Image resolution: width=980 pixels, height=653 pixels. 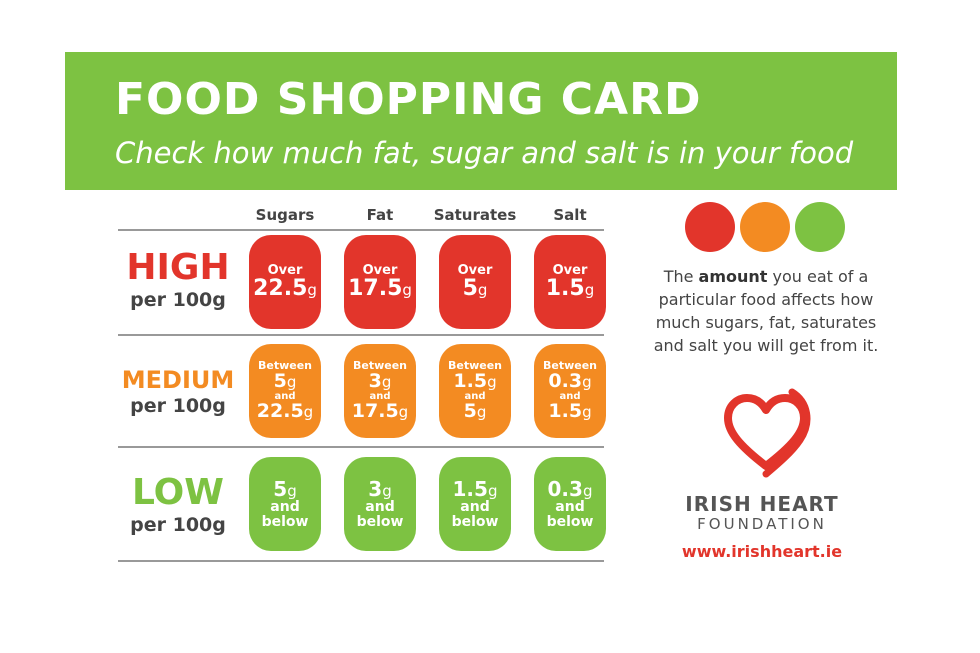 I want to click on row-label-high: HIGH per 100g, so click(x=178, y=279).